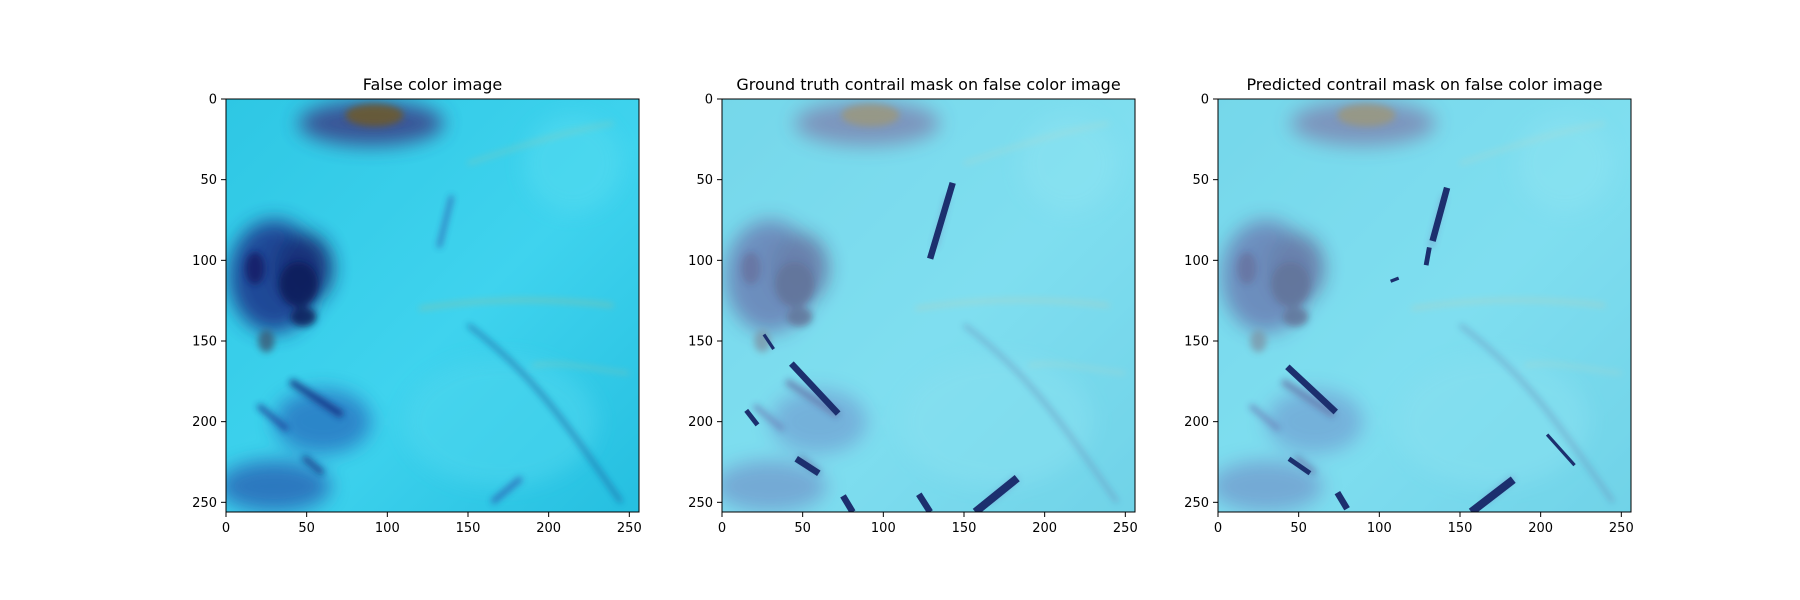 Image resolution: width=1800 pixels, height=600 pixels. I want to click on plot-title: False color image, so click(433, 84).